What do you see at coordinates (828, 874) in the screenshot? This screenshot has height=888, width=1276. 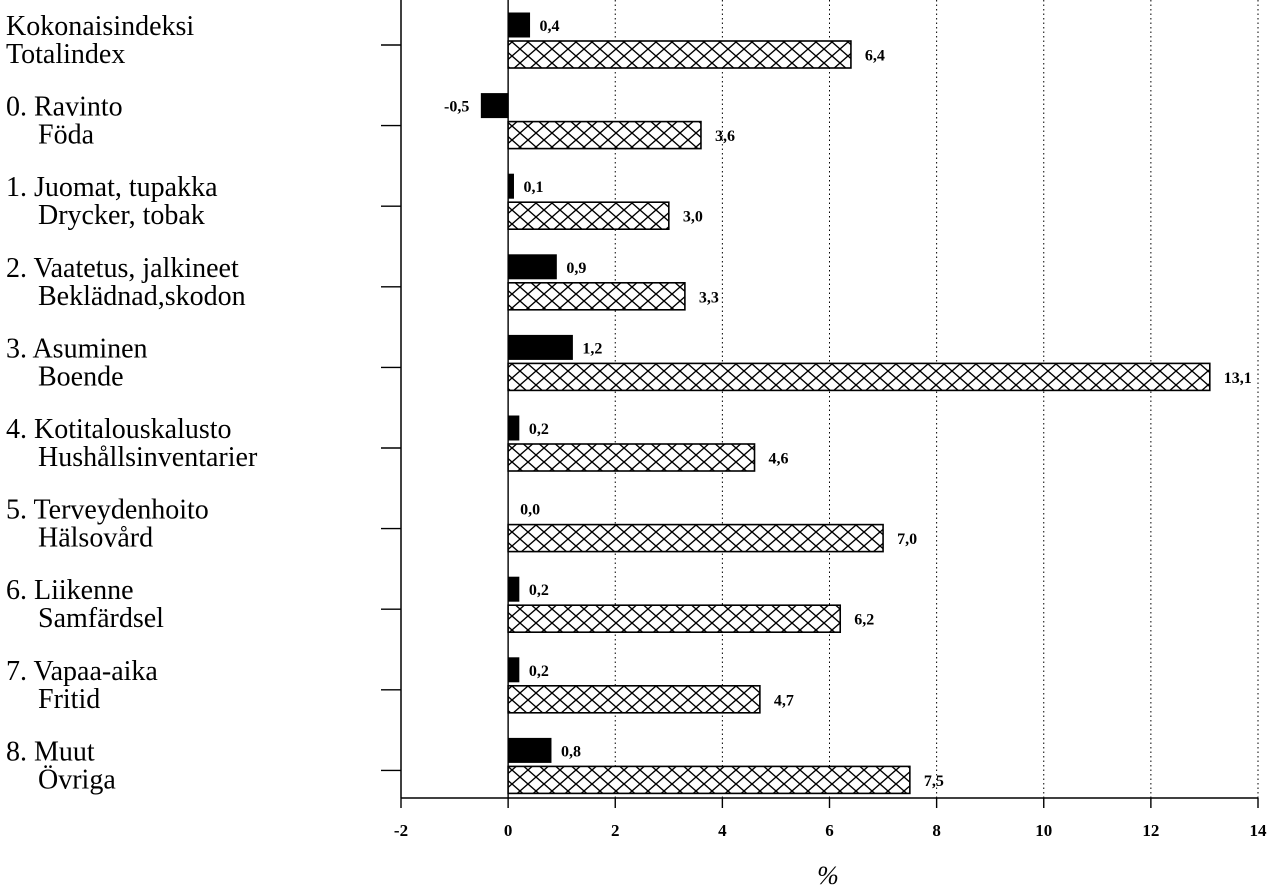 I see `x-axis-unit-label: %` at bounding box center [828, 874].